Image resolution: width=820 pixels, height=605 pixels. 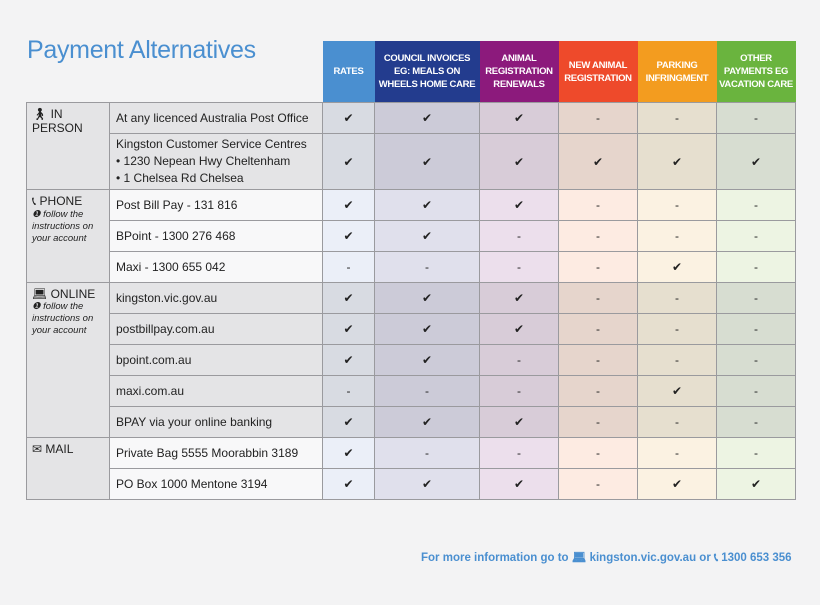 What do you see at coordinates (212, 117) in the screenshot?
I see `method-line: At any licenced Australia Post Office` at bounding box center [212, 117].